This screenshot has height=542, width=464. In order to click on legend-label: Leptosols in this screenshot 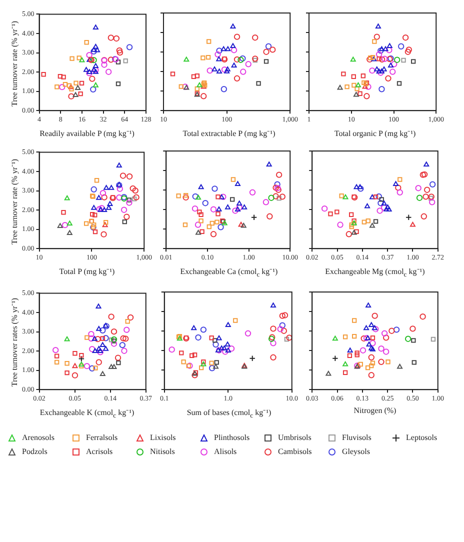, I will do `click(422, 437)`.